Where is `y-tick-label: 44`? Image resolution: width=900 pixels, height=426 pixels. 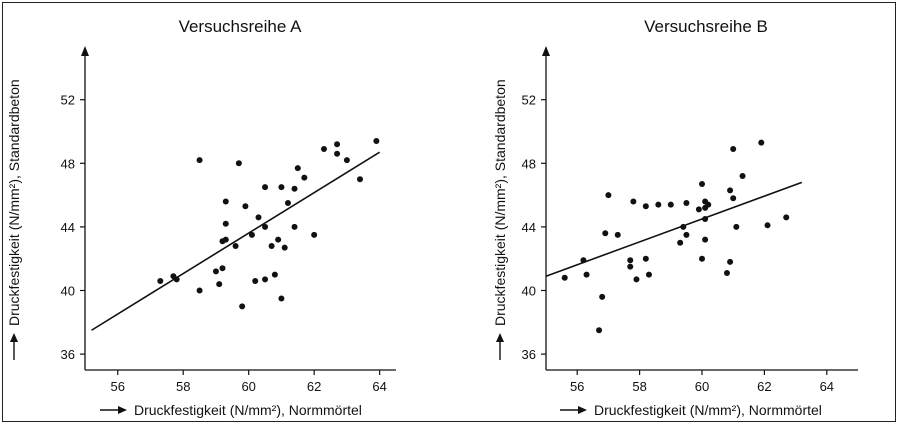
y-tick-label: 44 is located at coordinates (68, 227).